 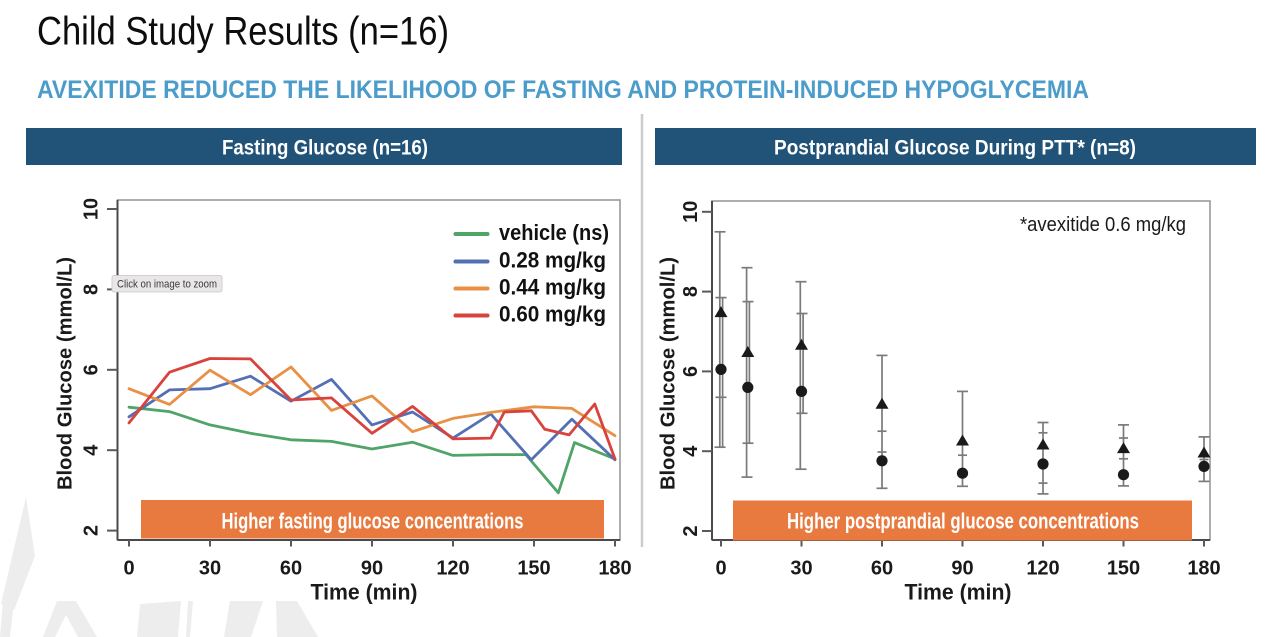 I want to click on svg-text: 0.44 mg/kg, so click(x=552, y=287).